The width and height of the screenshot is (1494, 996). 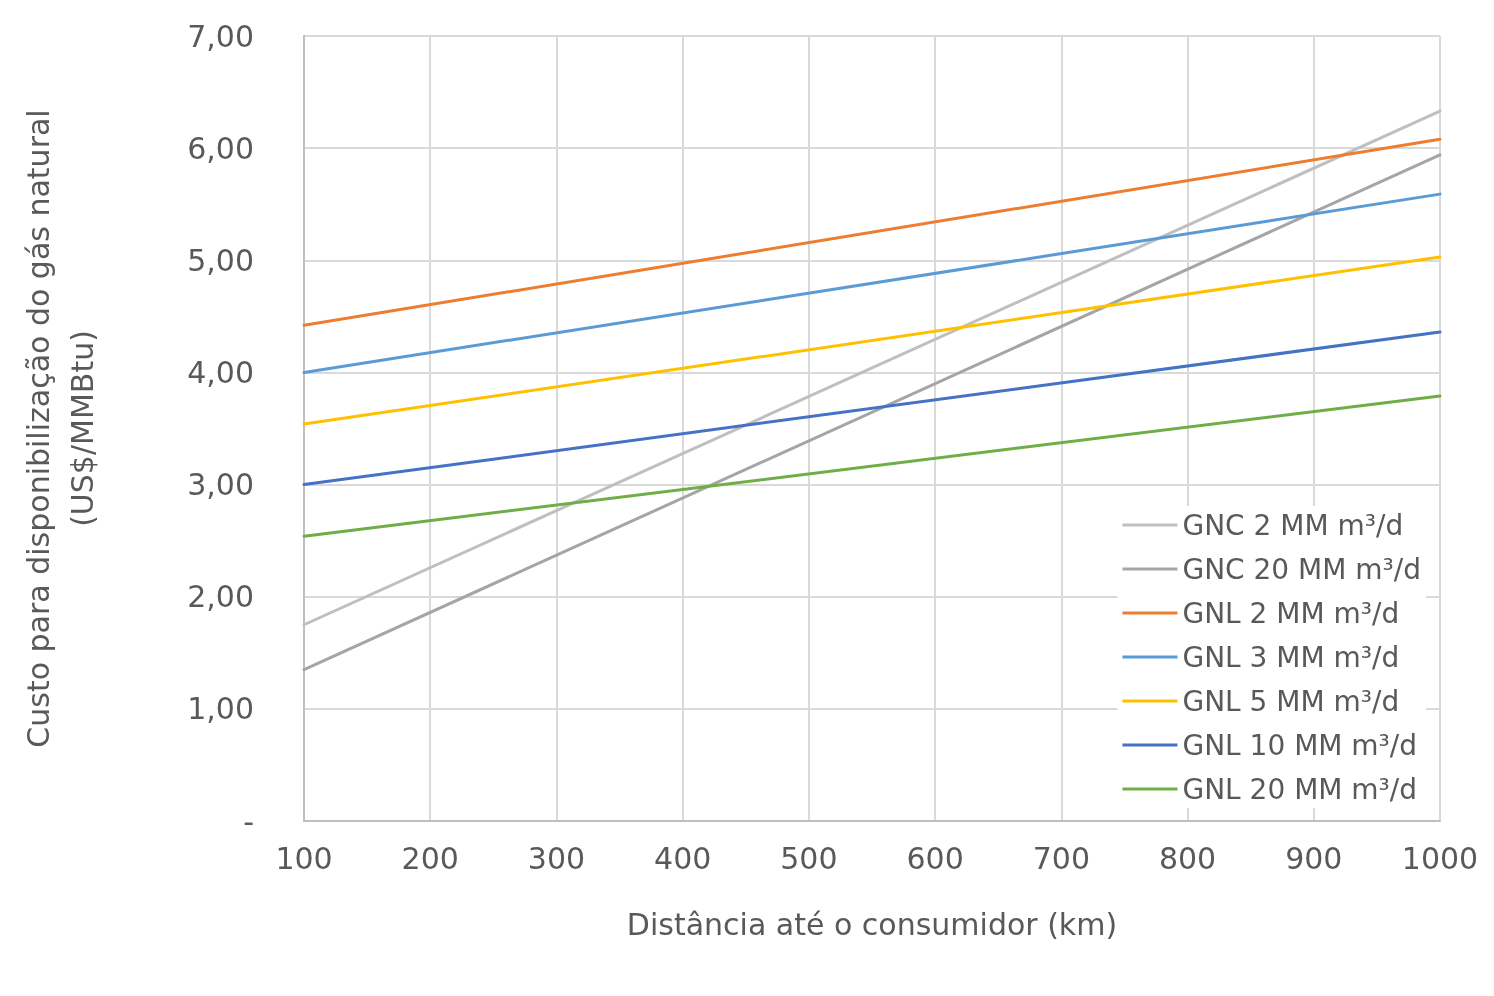 I want to click on legend-label: GNL 5 MM m³/d, so click(x=1291, y=701).